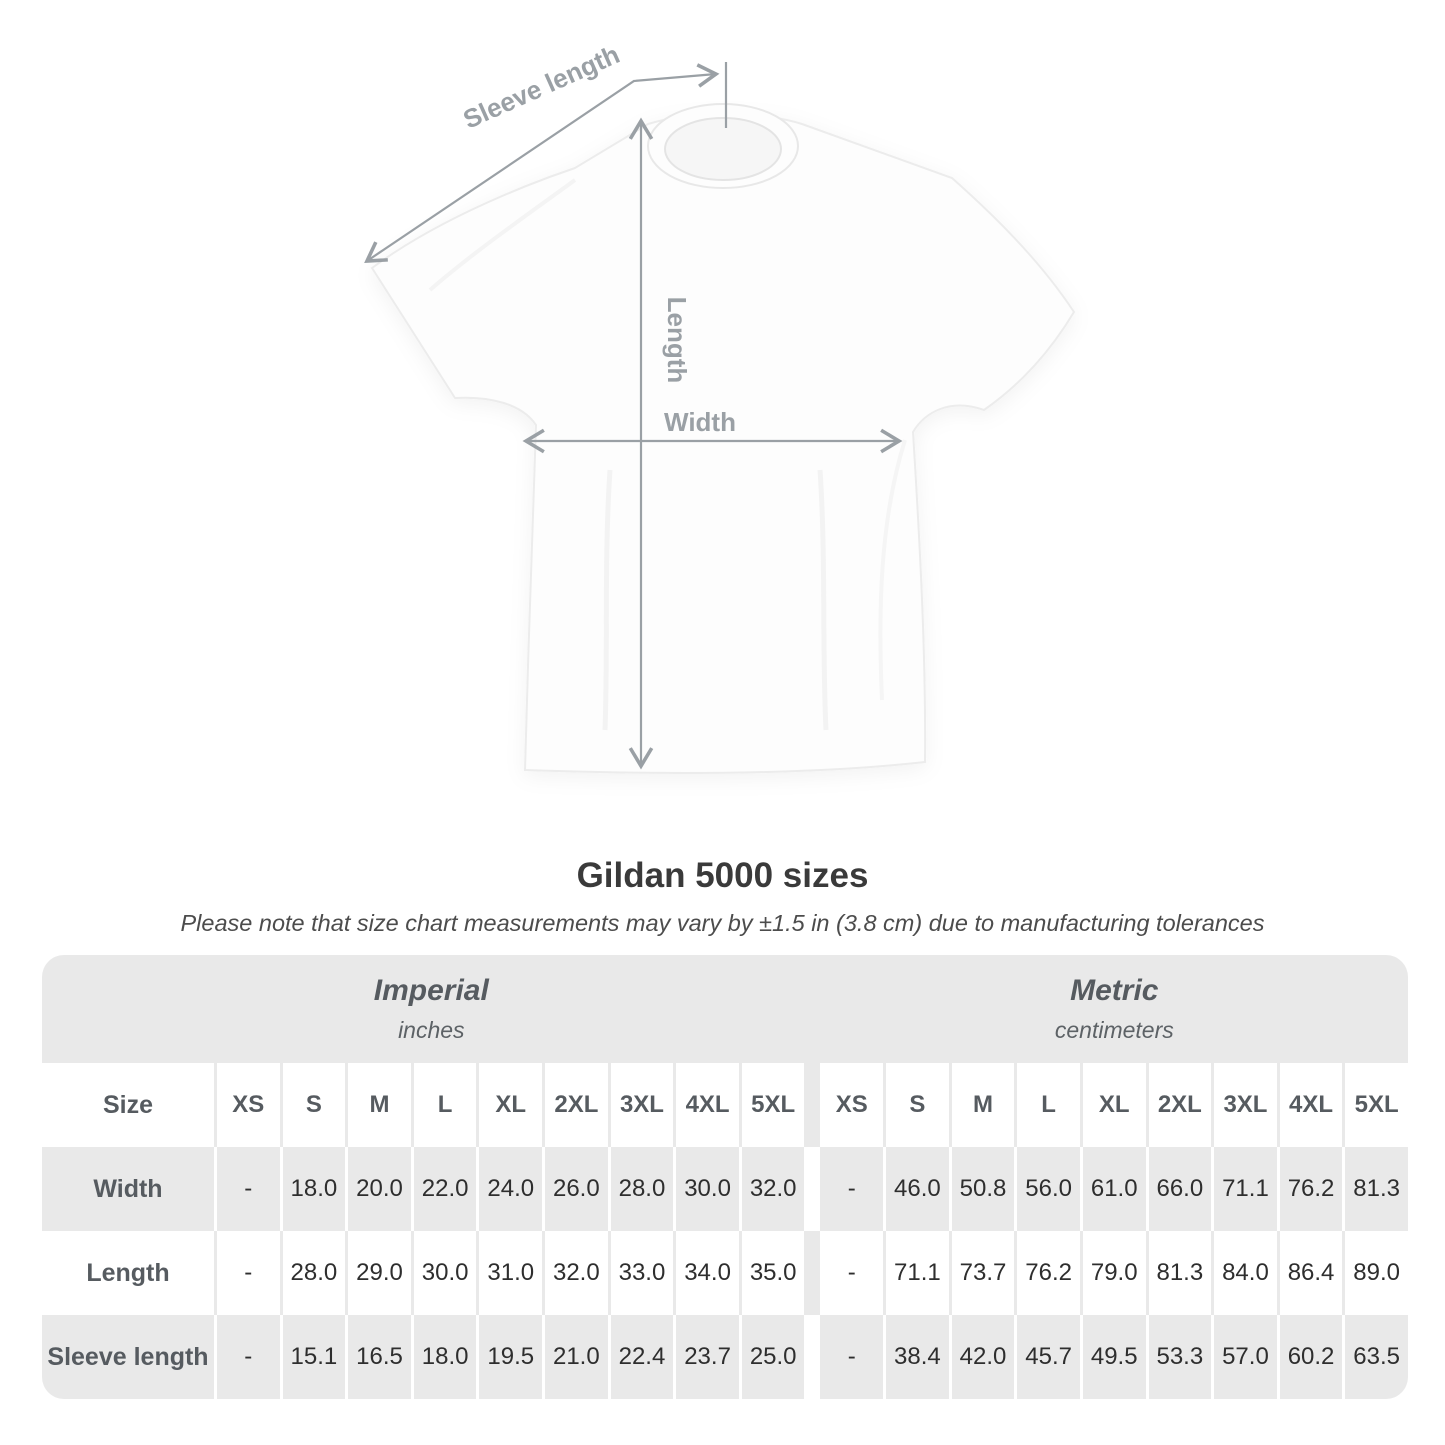 The width and height of the screenshot is (1445, 1445). What do you see at coordinates (1376, 1357) in the screenshot?
I see `table-cell: 63.5` at bounding box center [1376, 1357].